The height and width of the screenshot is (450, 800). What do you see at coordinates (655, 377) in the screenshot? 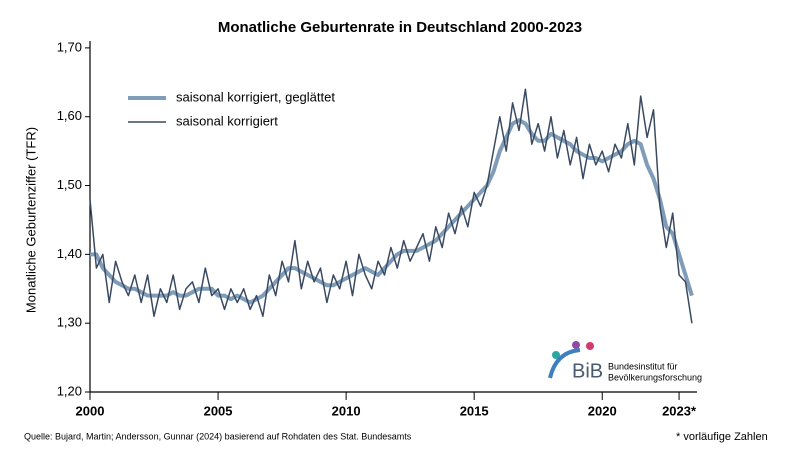
I see `logo-text: Bevölkerungsforschung` at bounding box center [655, 377].